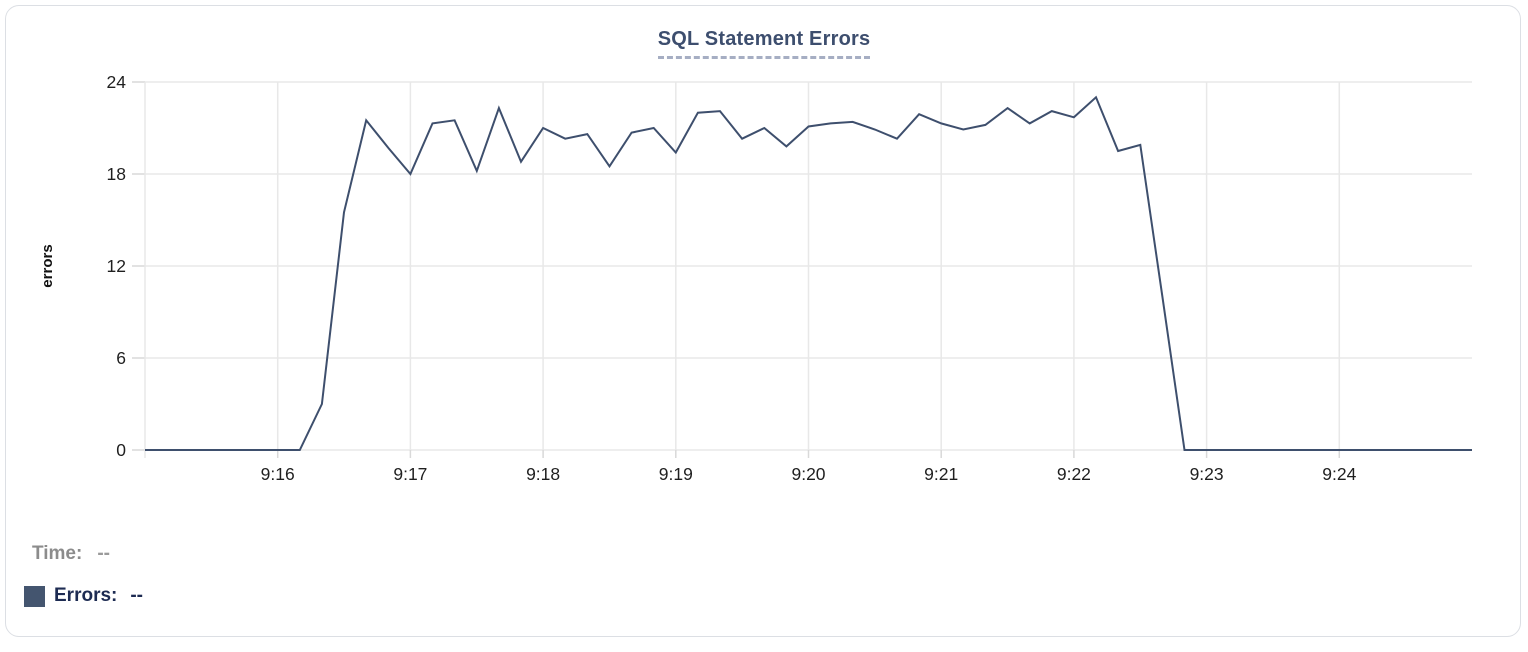 This screenshot has width=1528, height=652. Describe the element at coordinates (47, 265) in the screenshot. I see `y-axis-title: errors` at that location.